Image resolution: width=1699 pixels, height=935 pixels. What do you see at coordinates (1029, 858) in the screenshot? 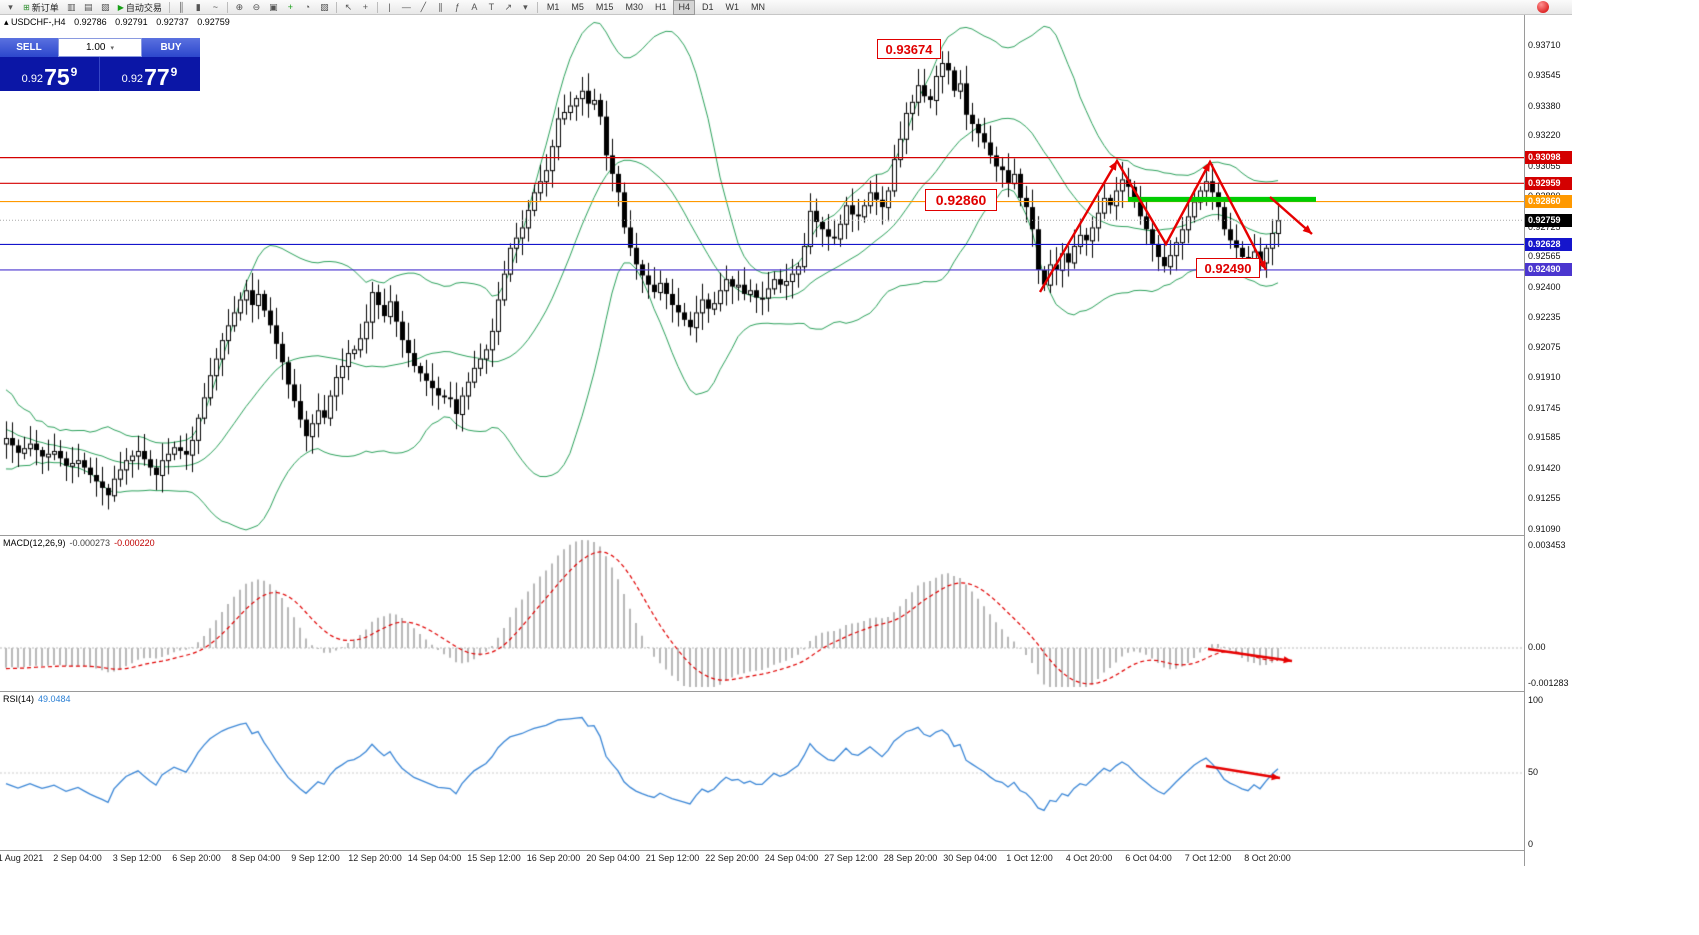
I see `time-axis-label: 1 Oct 12:00` at bounding box center [1029, 858].